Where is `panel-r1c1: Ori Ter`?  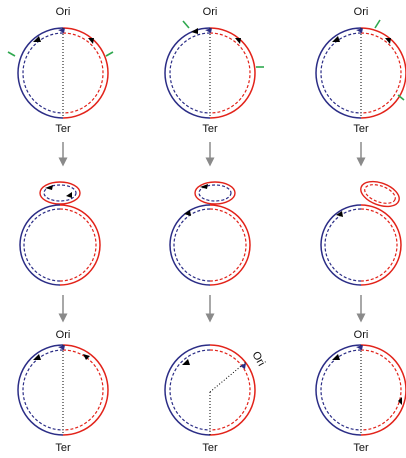
panel-r1c1: Ori Ter is located at coordinates (60, 70).